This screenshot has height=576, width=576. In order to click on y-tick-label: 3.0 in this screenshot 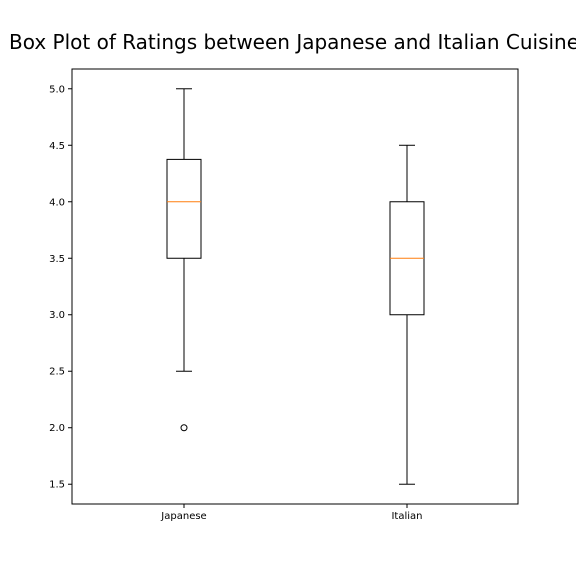, I will do `click(57, 315)`.